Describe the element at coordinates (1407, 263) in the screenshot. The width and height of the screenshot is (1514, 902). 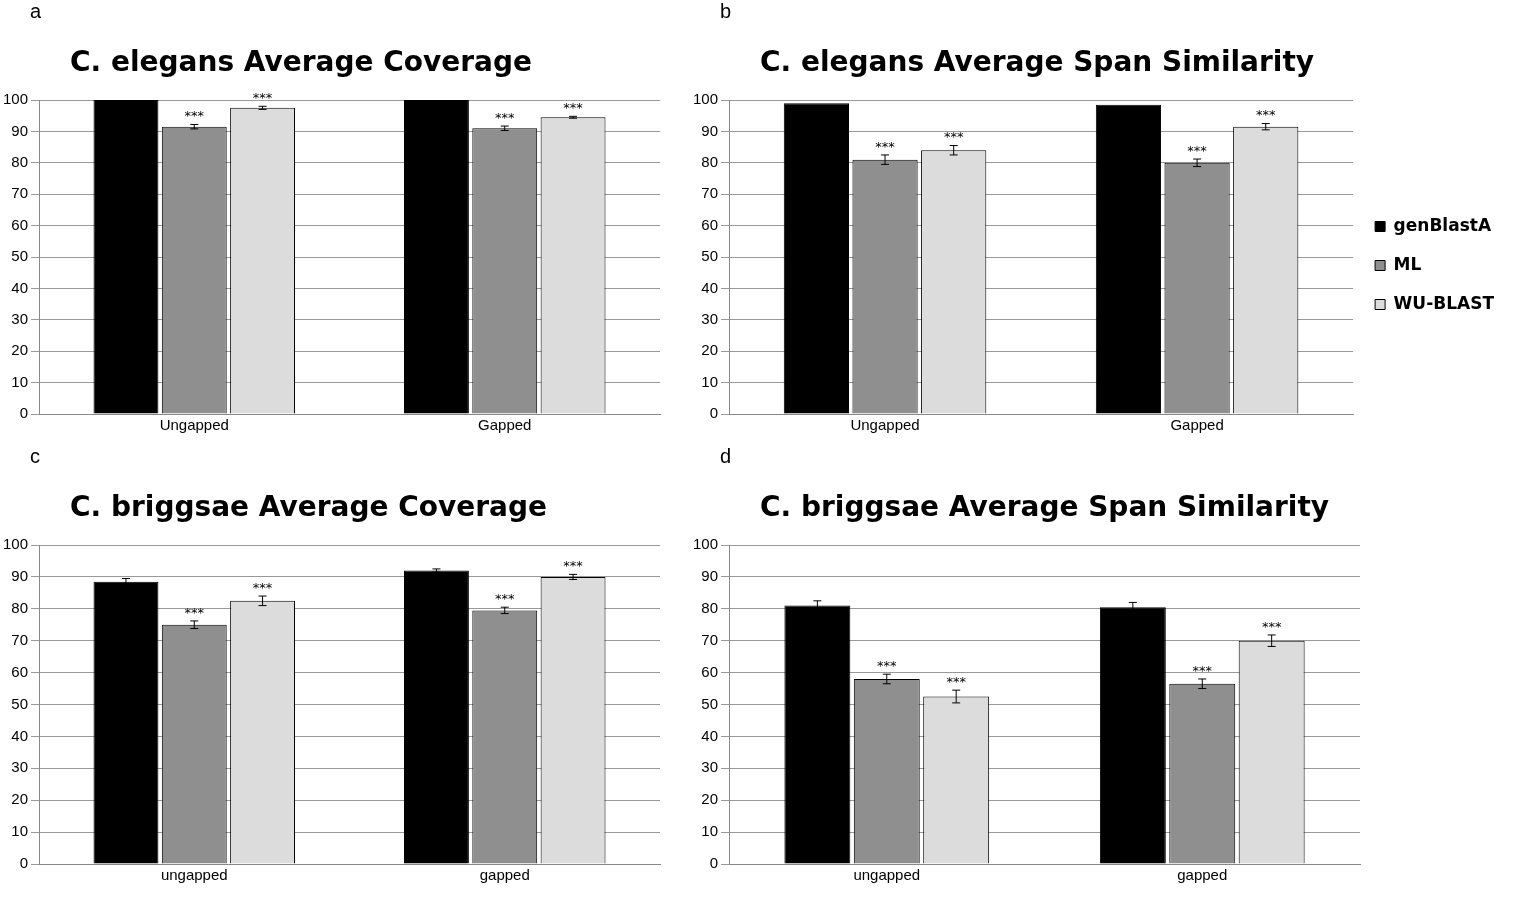
I see `legend-label: ML` at that location.